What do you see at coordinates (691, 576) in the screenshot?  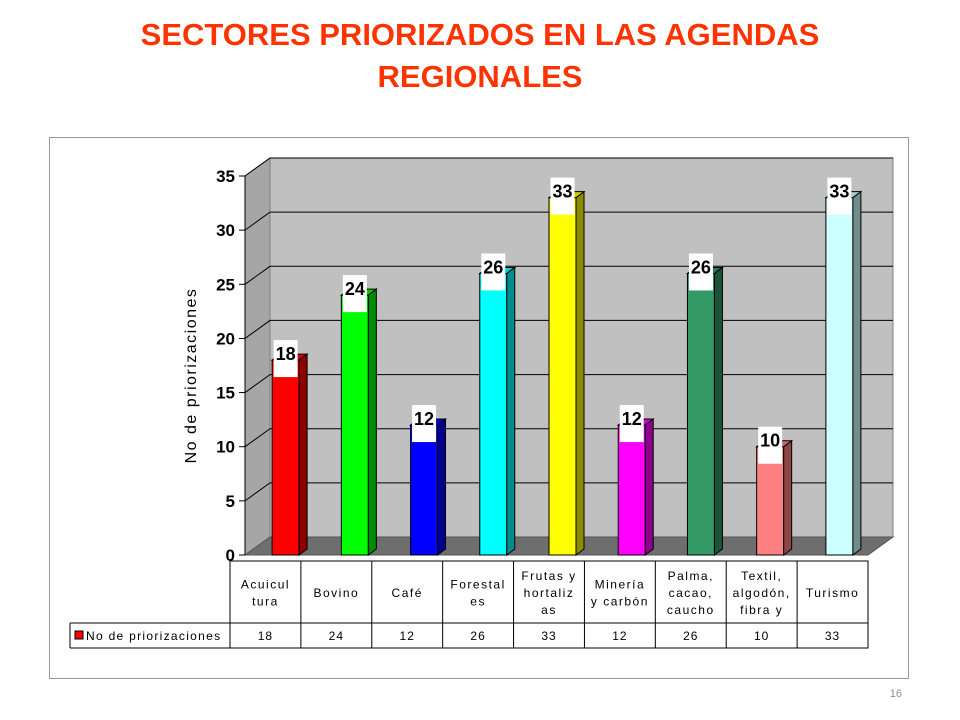 I see `category-label: Palma,` at bounding box center [691, 576].